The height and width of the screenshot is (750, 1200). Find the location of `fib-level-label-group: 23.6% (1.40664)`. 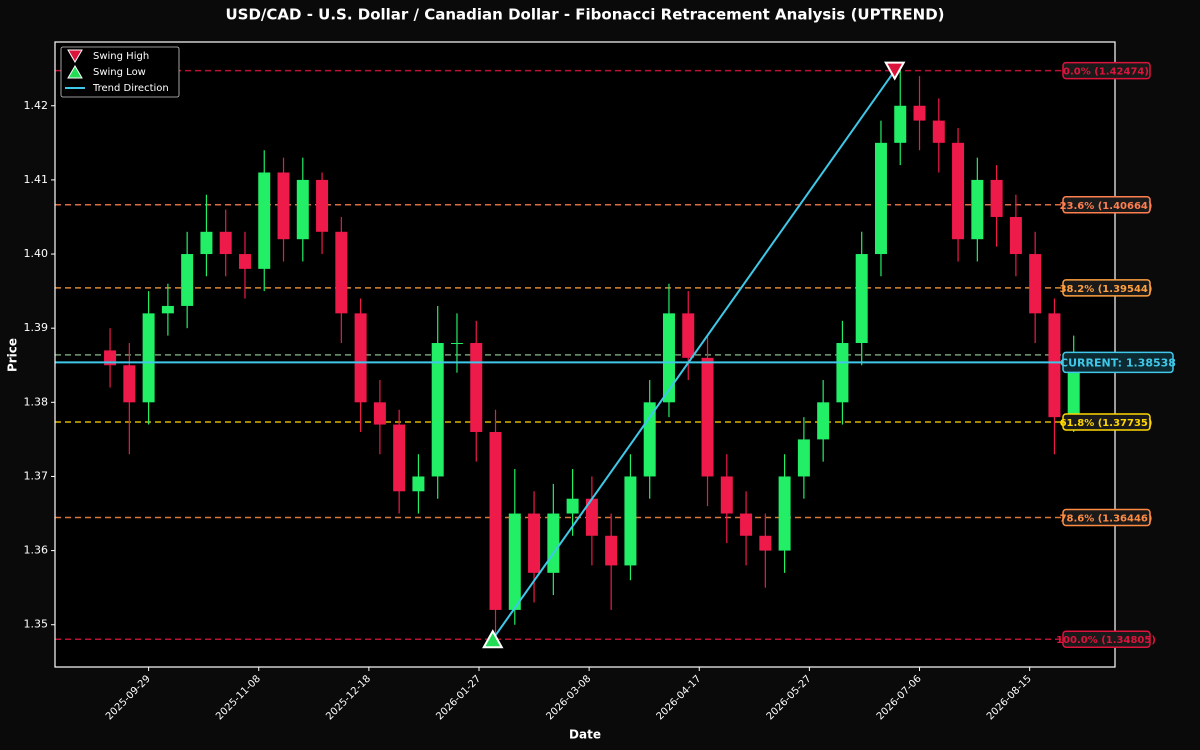

fib-level-label-group: 23.6% (1.40664) is located at coordinates (1106, 205).